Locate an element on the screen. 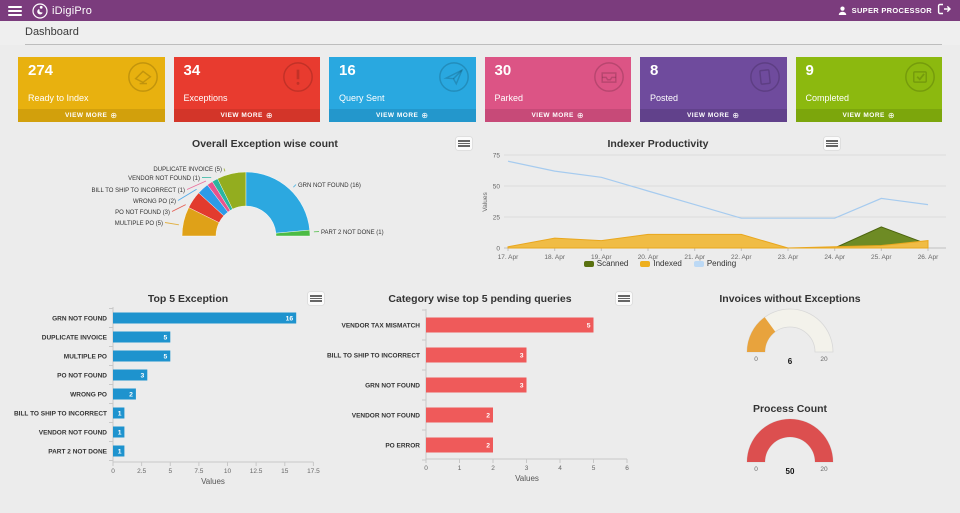 The width and height of the screenshot is (960, 513). x-tick-label: 12.5 is located at coordinates (256, 471).